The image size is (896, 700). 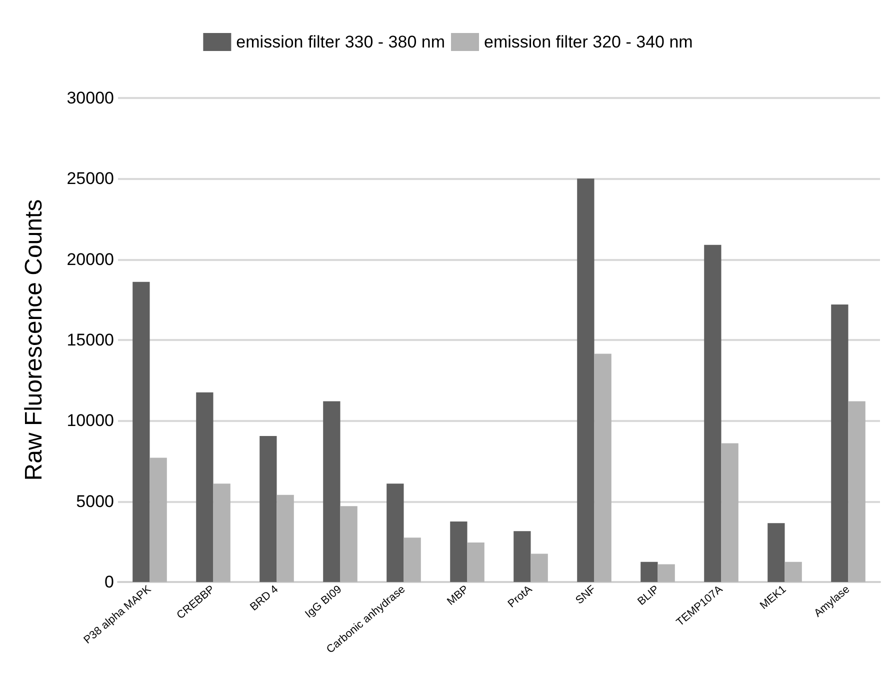 What do you see at coordinates (90, 259) in the screenshot?
I see `y-tick-label: 20000` at bounding box center [90, 259].